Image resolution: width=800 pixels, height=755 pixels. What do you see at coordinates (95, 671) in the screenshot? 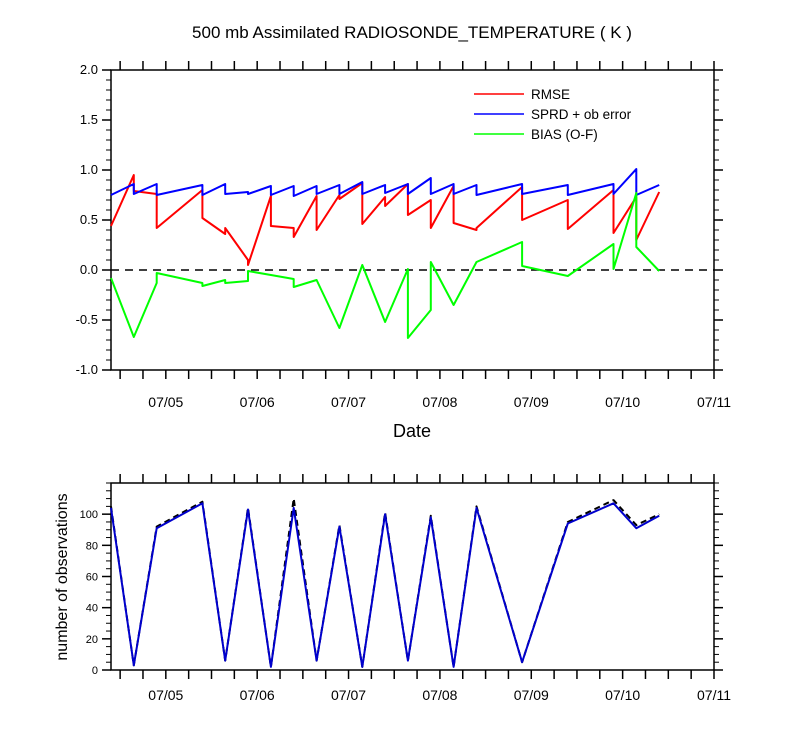
I see `y-tick-label: 0` at bounding box center [95, 671].